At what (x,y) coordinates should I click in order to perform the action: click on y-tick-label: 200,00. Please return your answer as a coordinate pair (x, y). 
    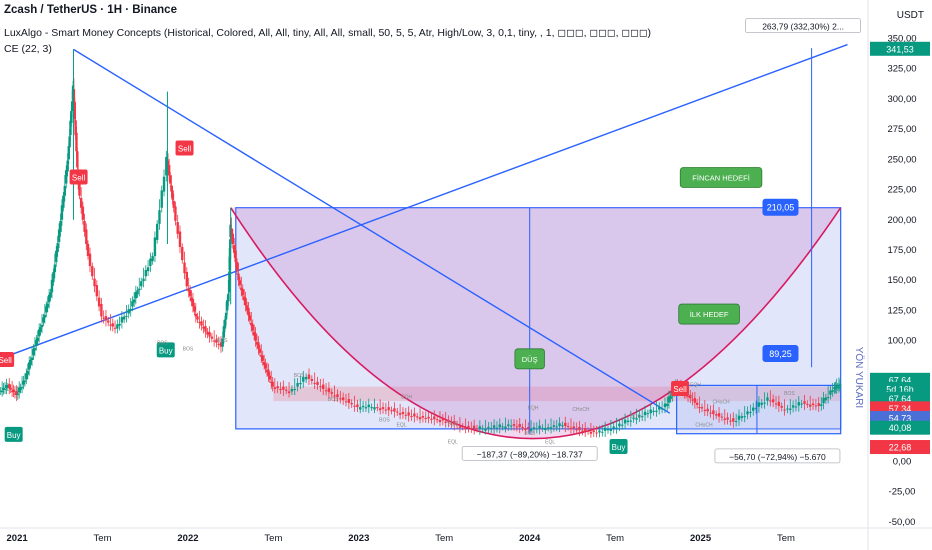
    Looking at the image, I should click on (901, 220).